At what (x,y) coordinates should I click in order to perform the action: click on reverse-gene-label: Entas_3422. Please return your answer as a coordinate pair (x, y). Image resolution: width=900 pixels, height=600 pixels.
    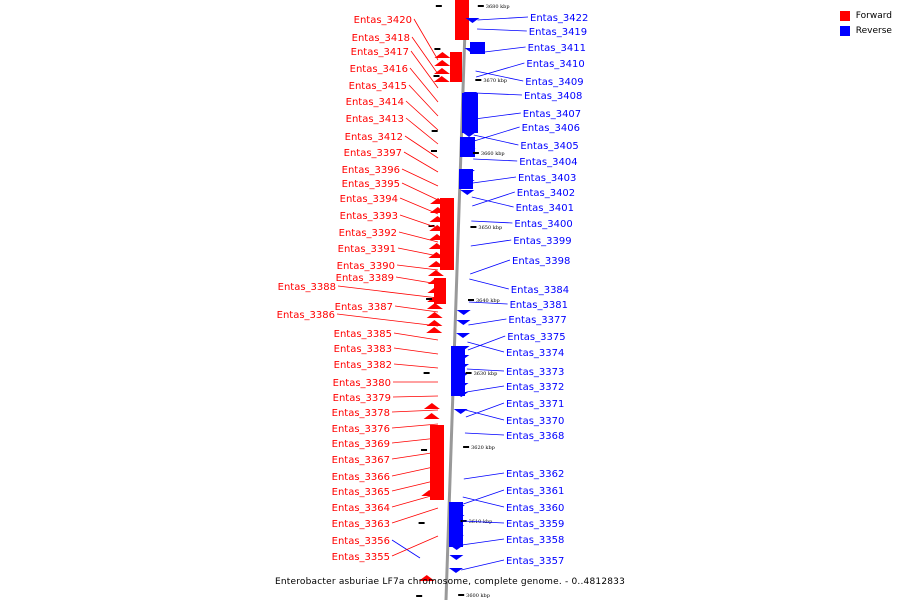
    Looking at the image, I should click on (559, 18).